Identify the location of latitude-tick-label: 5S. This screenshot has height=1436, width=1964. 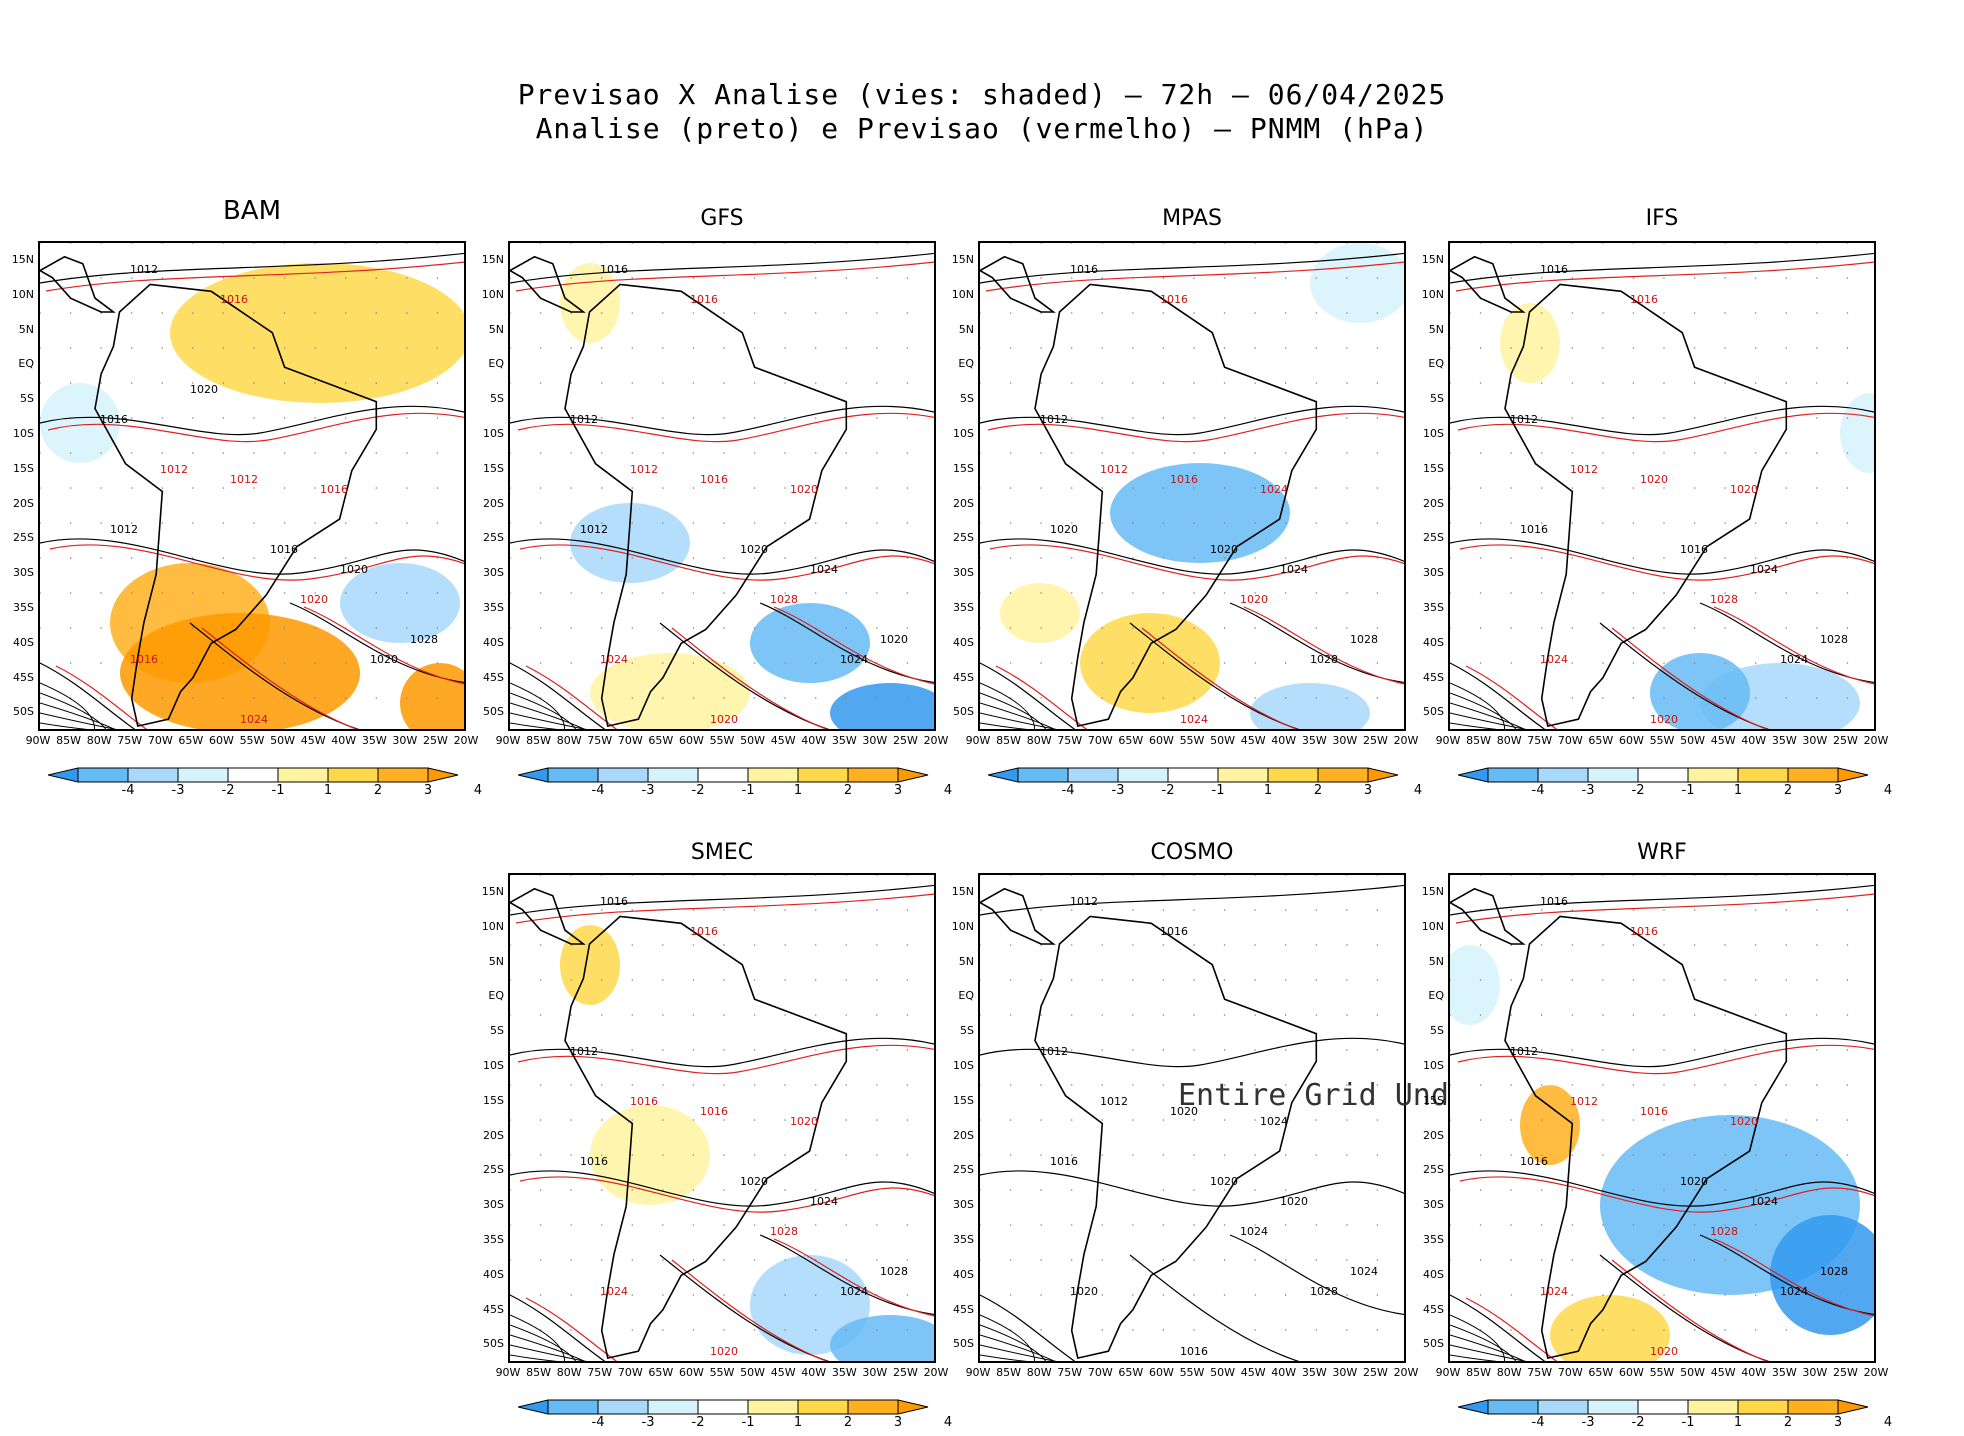
(497, 1031).